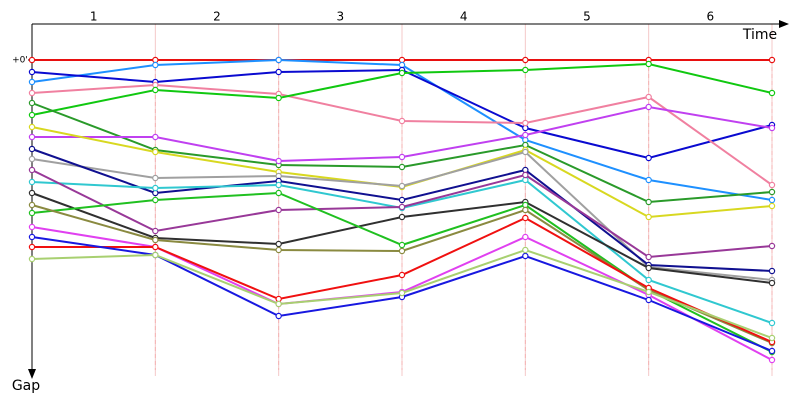  What do you see at coordinates (587, 17) in the screenshot?
I see `lap-label: 5` at bounding box center [587, 17].